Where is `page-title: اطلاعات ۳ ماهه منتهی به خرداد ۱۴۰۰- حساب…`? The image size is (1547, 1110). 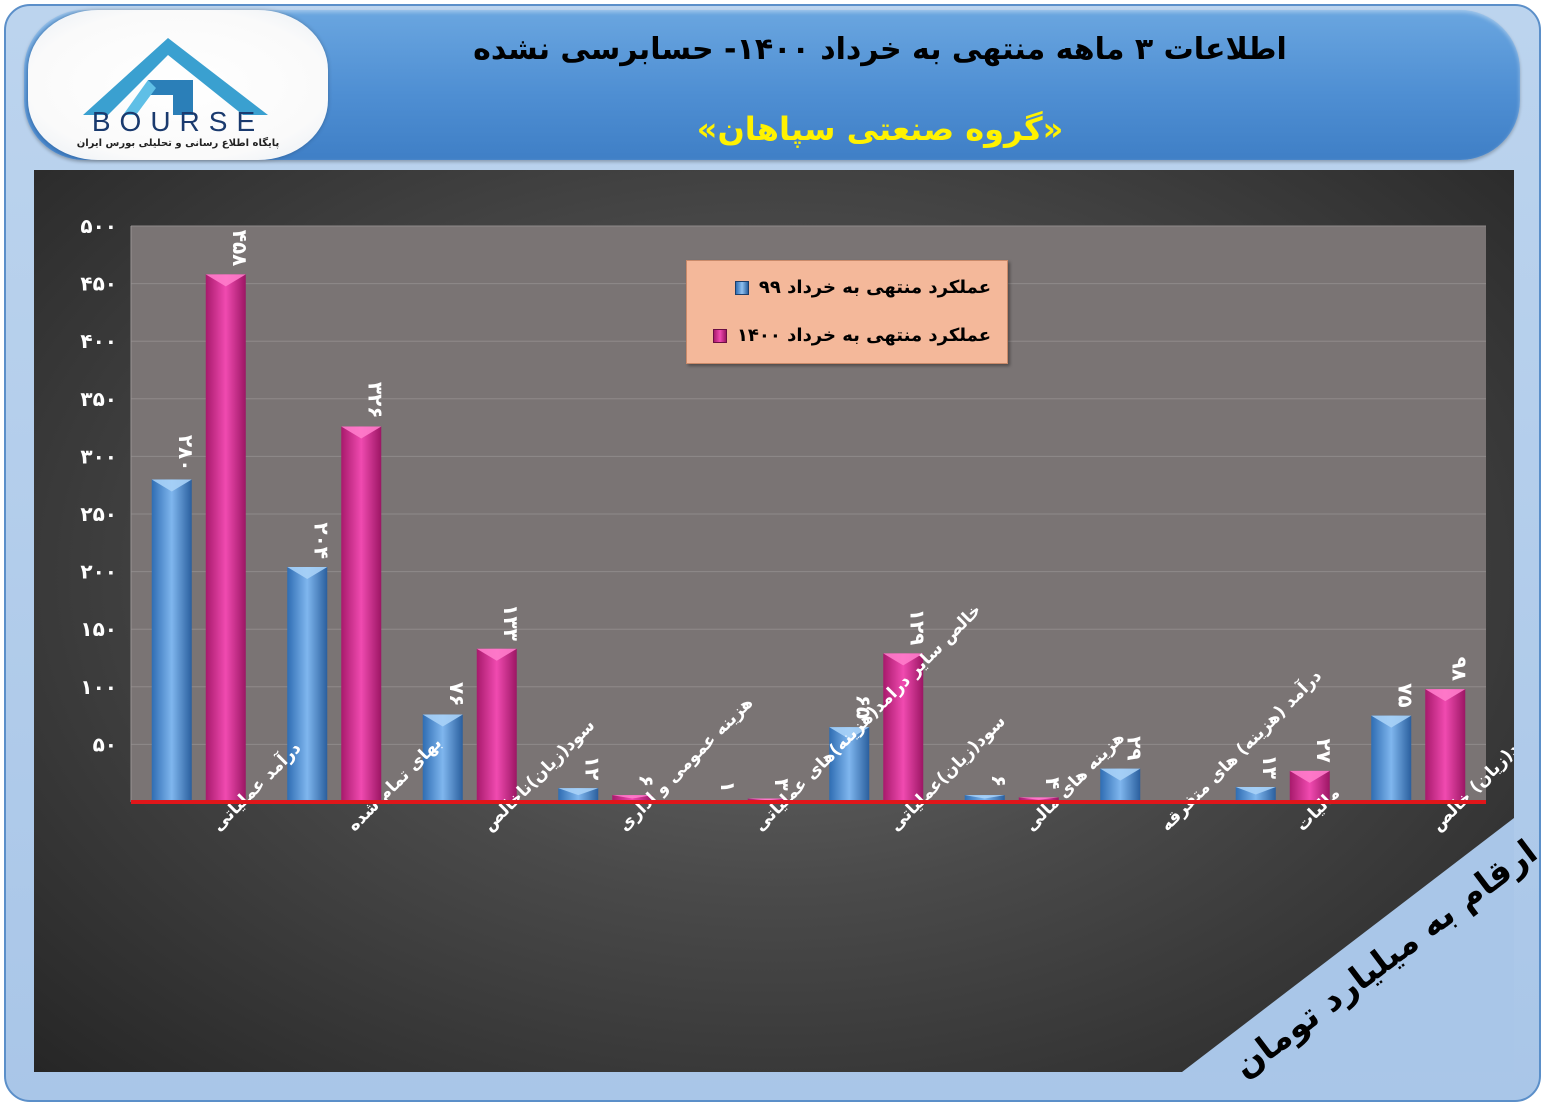 page-title: اطلاعات ۳ ماهه منتهی به خرداد ۱۴۰۰- حساب… is located at coordinates (880, 49).